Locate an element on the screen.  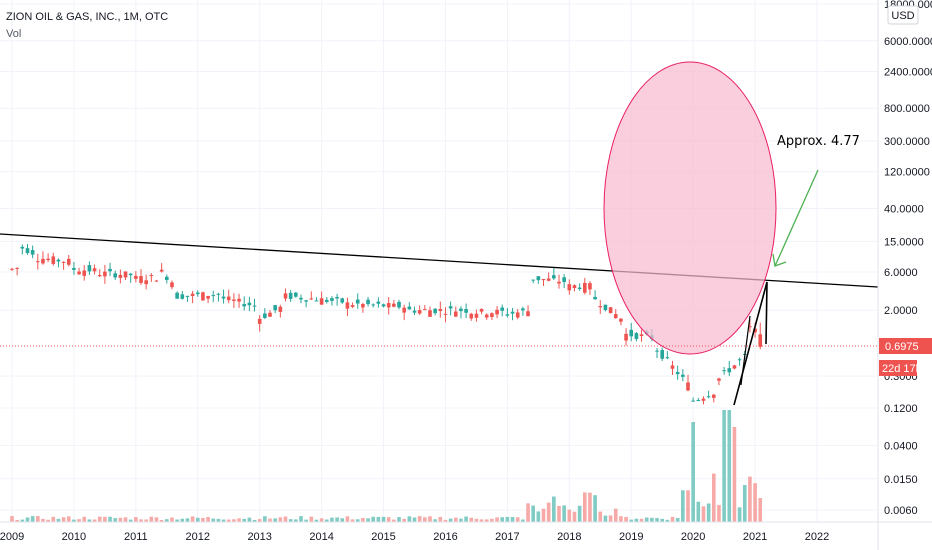
price-tick-label: 6000.0000 is located at coordinates (908, 42).